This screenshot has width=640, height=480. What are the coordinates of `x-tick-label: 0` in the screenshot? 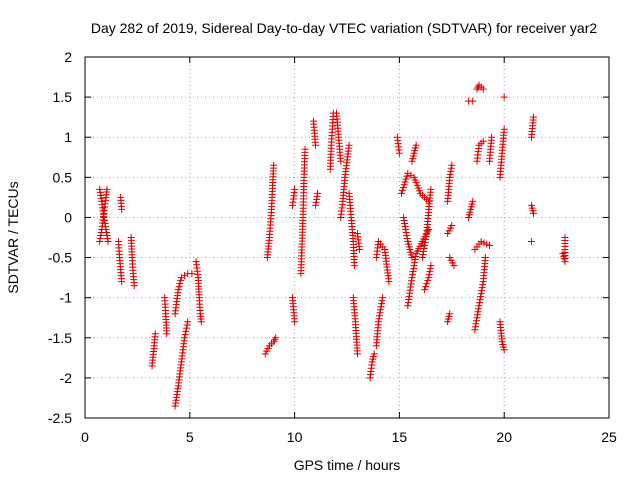 It's located at (85, 437).